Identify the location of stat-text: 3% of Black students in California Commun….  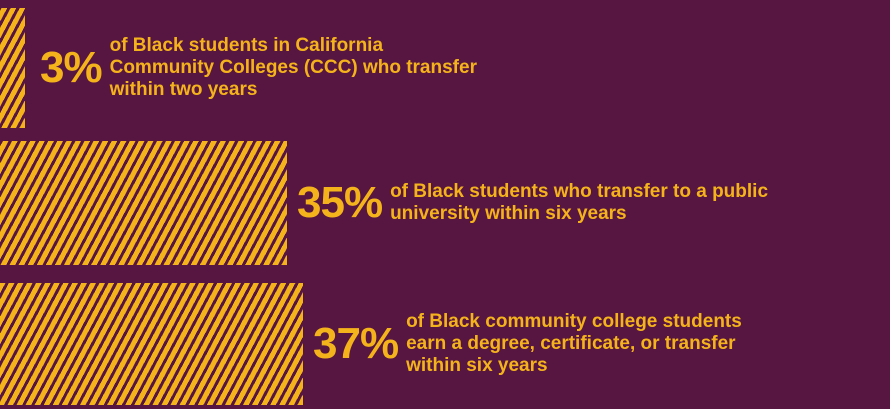
(265, 68).